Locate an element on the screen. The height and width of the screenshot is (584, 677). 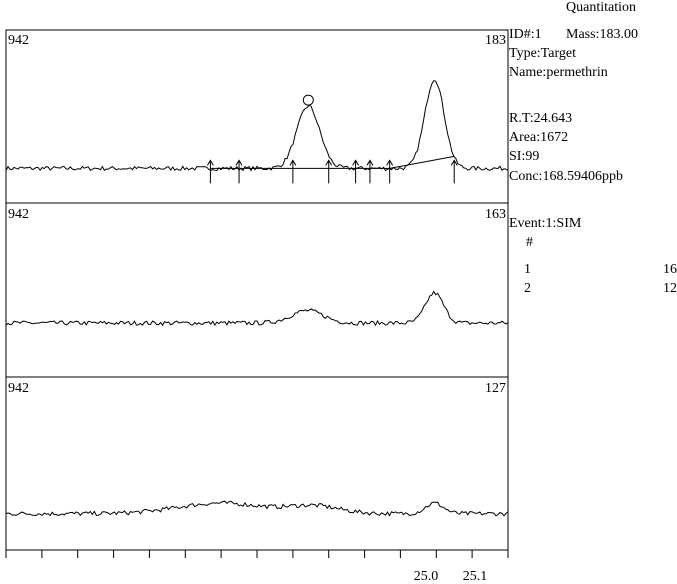
compound-name: Name:permethrin is located at coordinates (558, 72).